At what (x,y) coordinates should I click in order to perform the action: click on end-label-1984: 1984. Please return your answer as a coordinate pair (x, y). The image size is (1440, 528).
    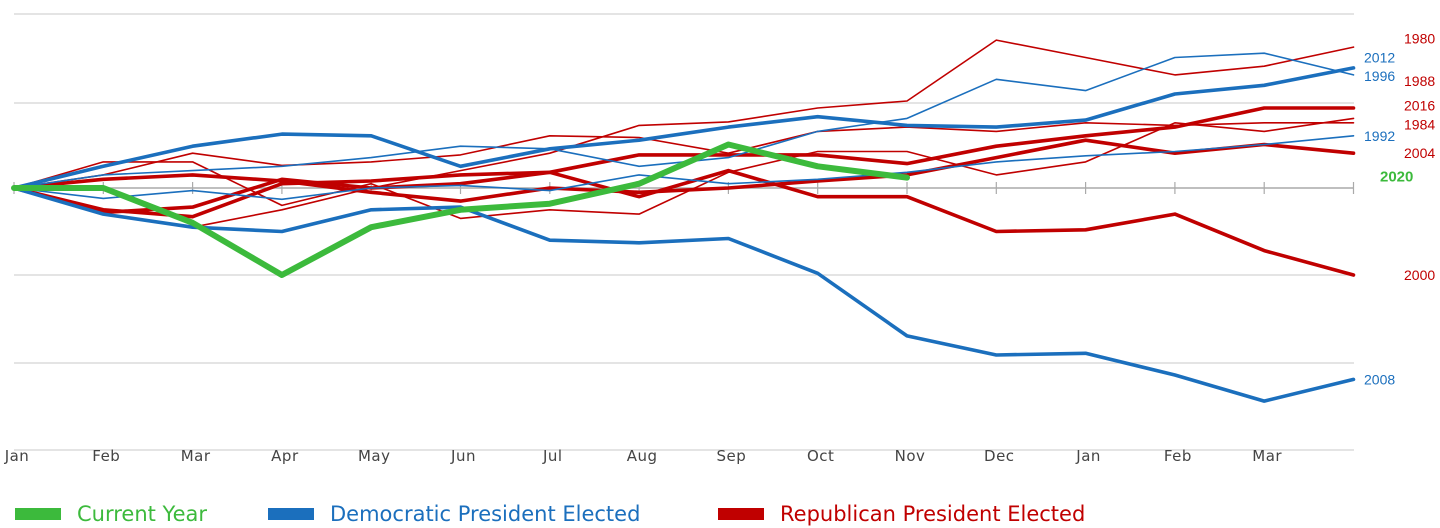
    Looking at the image, I should click on (1419, 125).